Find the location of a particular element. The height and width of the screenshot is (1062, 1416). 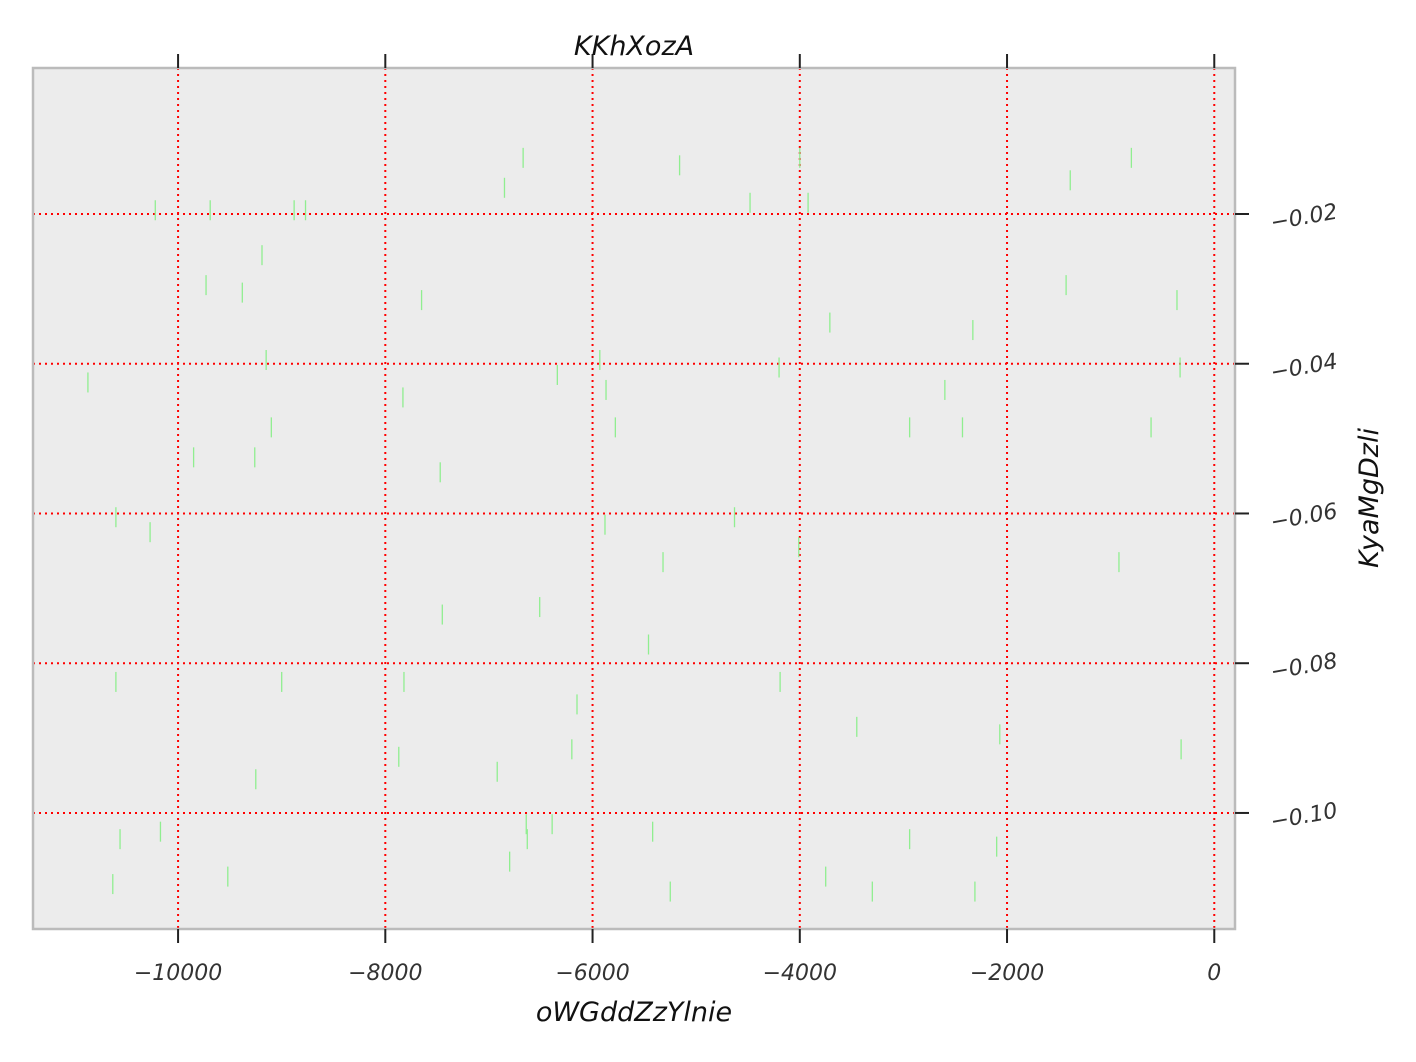

y-tick-label: −0.04 is located at coordinates (1304, 367).